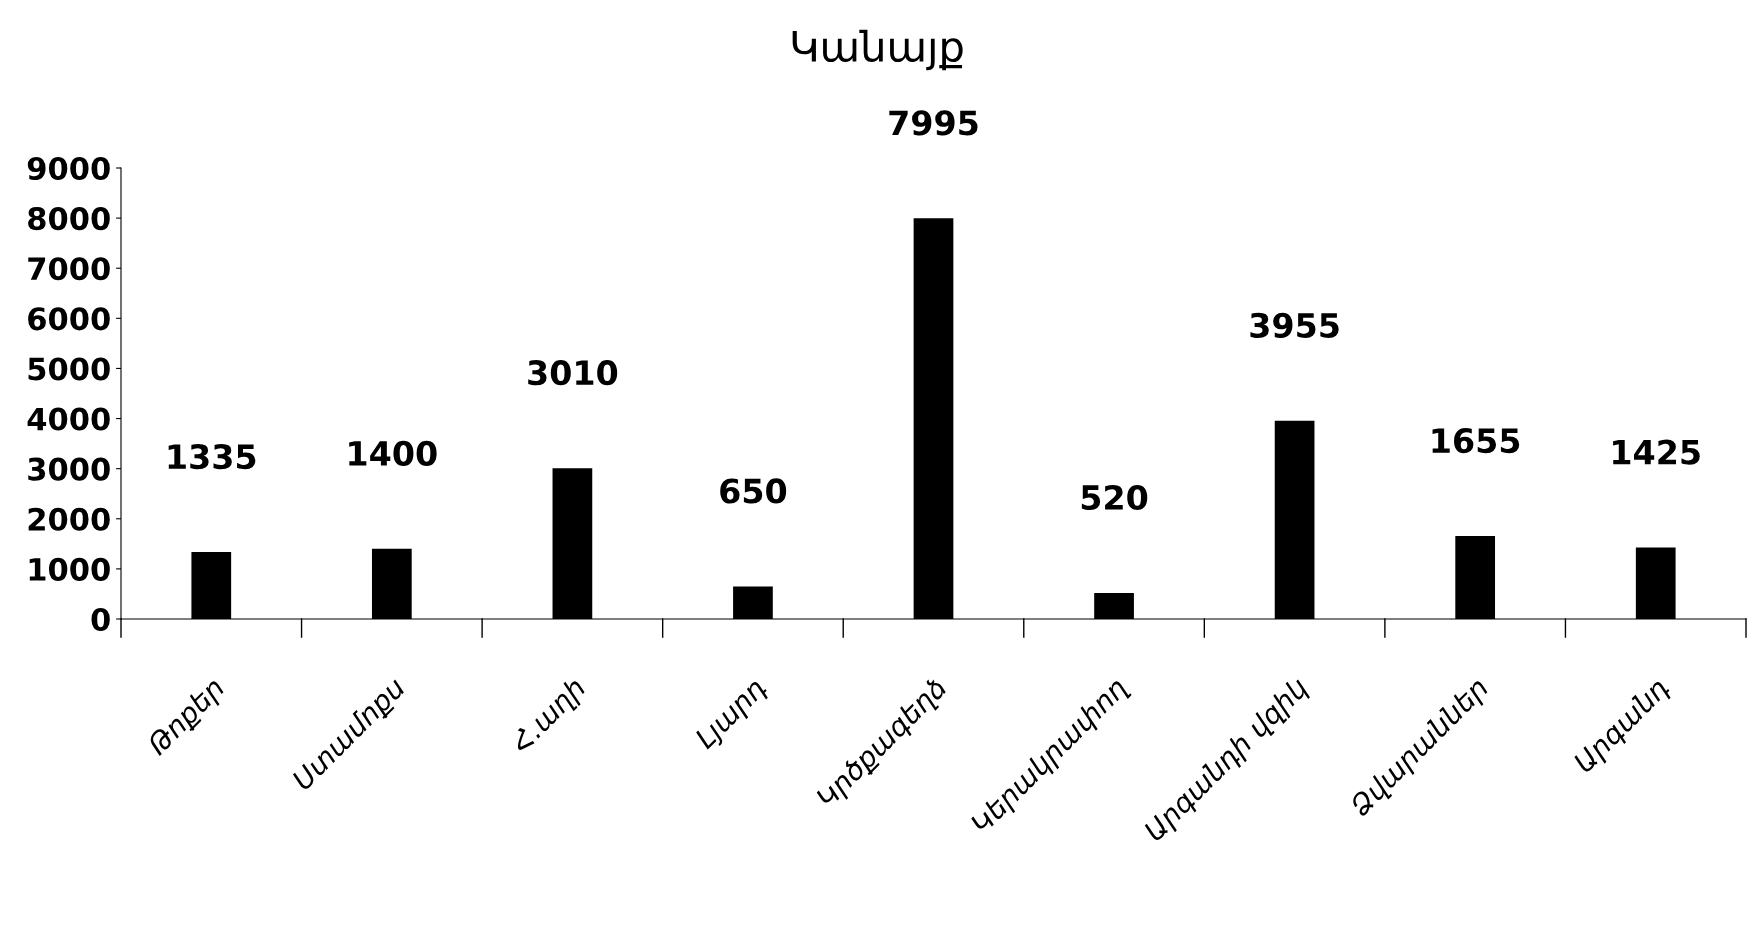  I want to click on y-tick-label: 9000, so click(68, 168).